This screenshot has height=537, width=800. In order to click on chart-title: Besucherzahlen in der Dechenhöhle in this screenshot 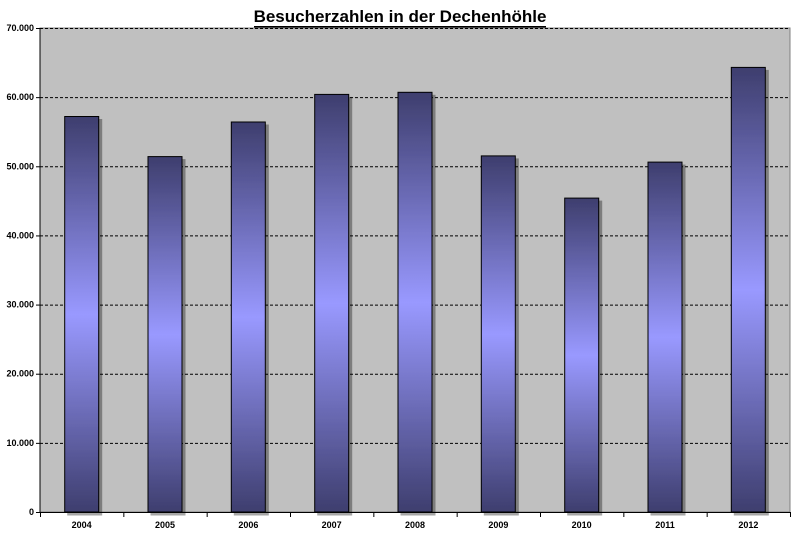, I will do `click(400, 17)`.